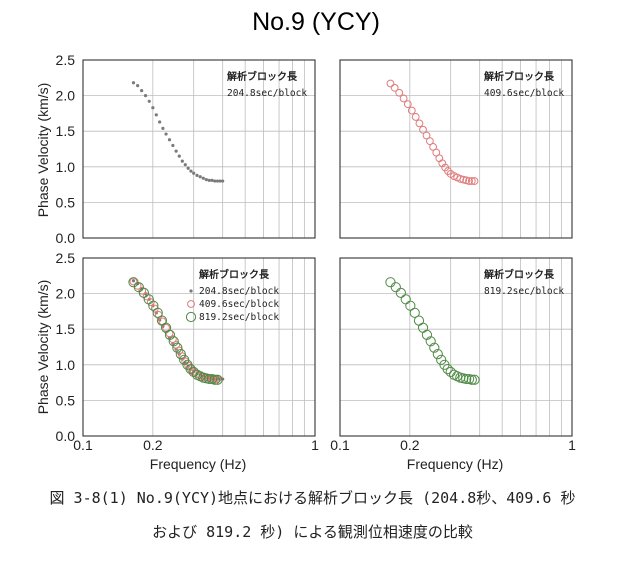  What do you see at coordinates (198, 464) in the screenshot?
I see `x-axis-label-left: Frequency (Hz)` at bounding box center [198, 464].